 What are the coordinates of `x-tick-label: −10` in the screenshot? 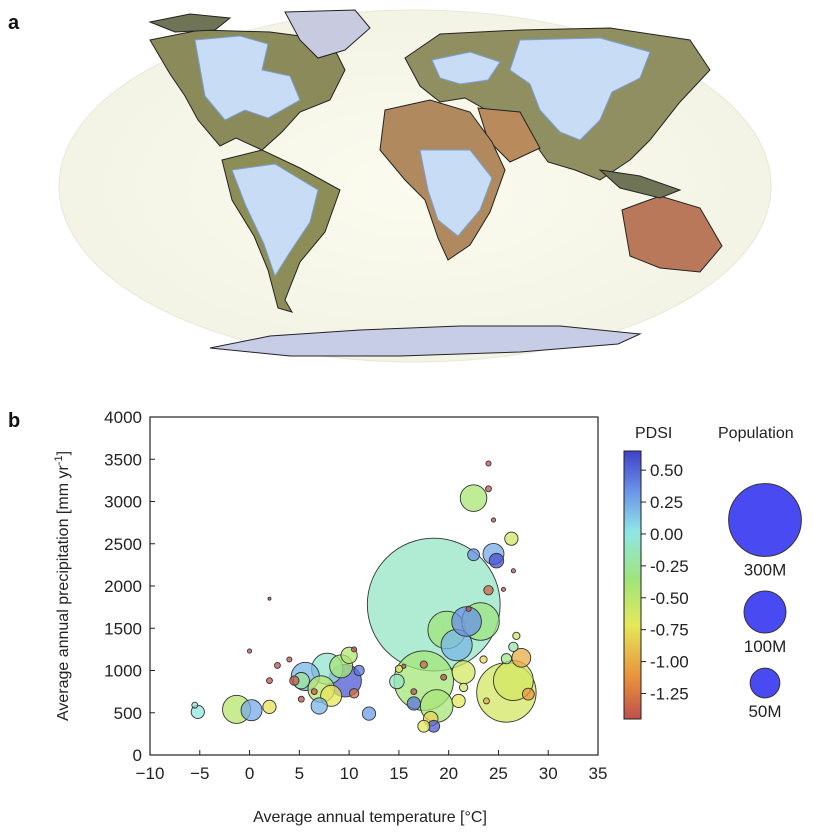 It's located at (150, 773).